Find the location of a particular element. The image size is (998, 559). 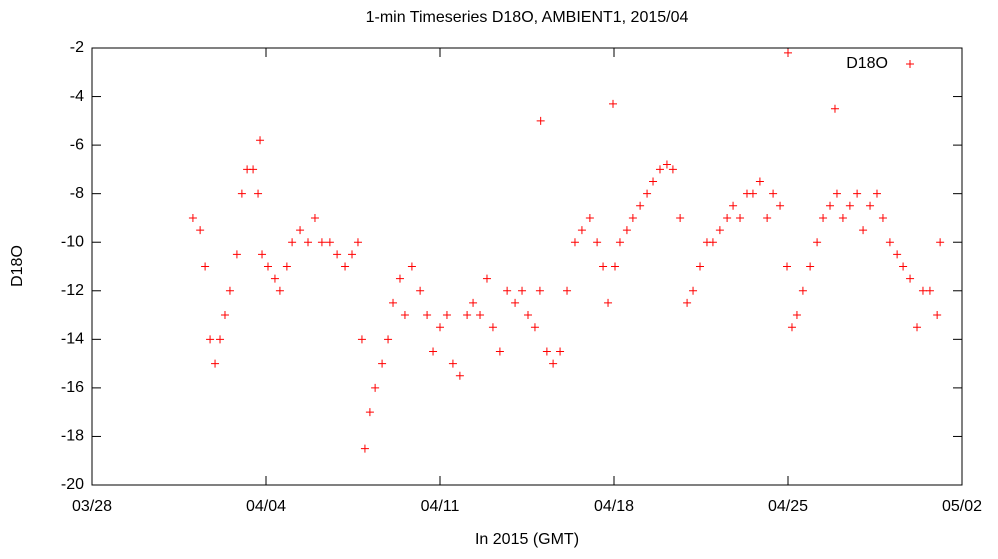

y-axis-label: D18O is located at coordinates (17, 266).